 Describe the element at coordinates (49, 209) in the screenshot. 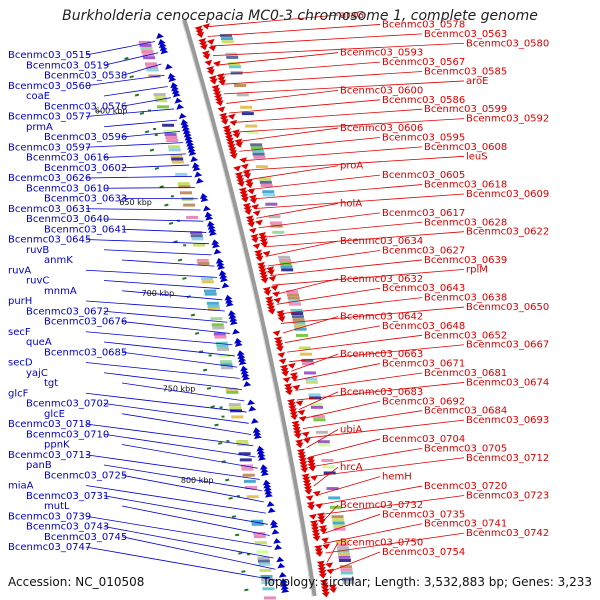

I see `gene-label-left: Bcenmc03_0631` at that location.